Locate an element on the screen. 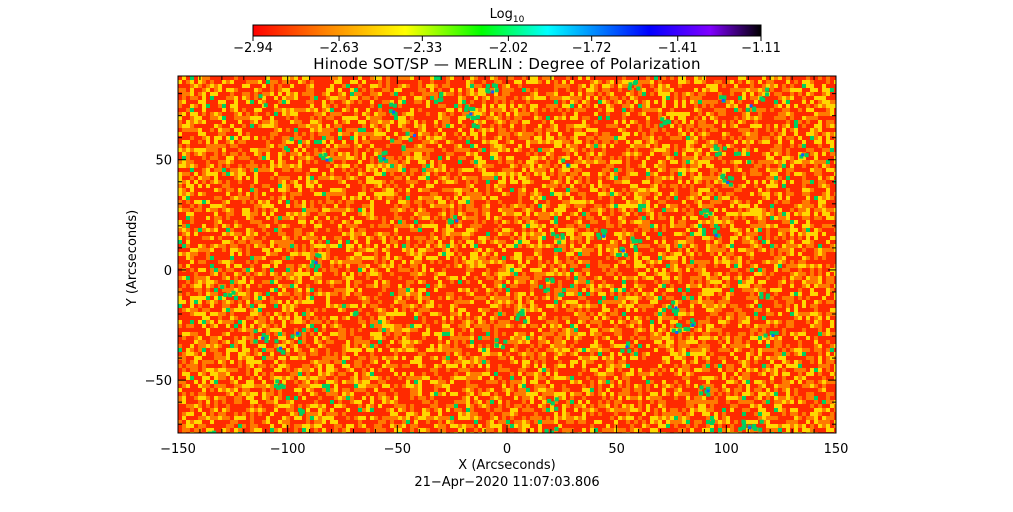  x-tick-label: 150 is located at coordinates (836, 449).